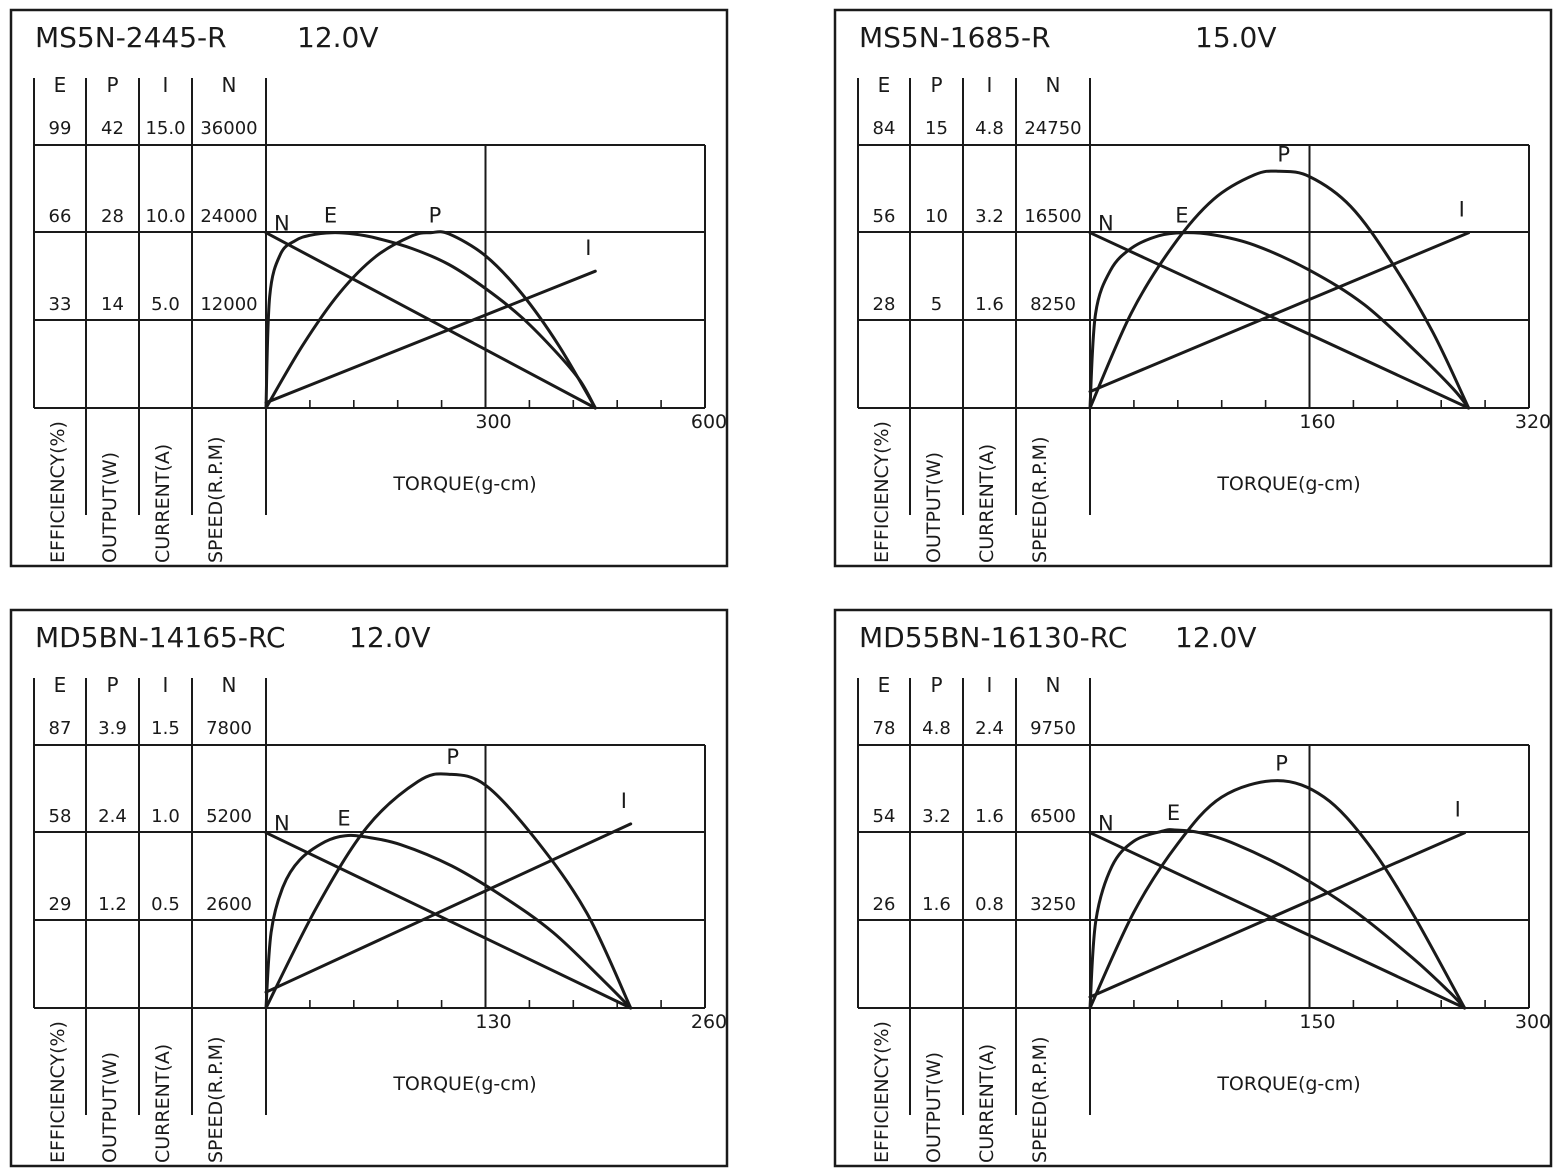 This screenshot has width=1558, height=1176. Describe the element at coordinates (60, 216) in the screenshot. I see `y-tick-label: 66` at that location.